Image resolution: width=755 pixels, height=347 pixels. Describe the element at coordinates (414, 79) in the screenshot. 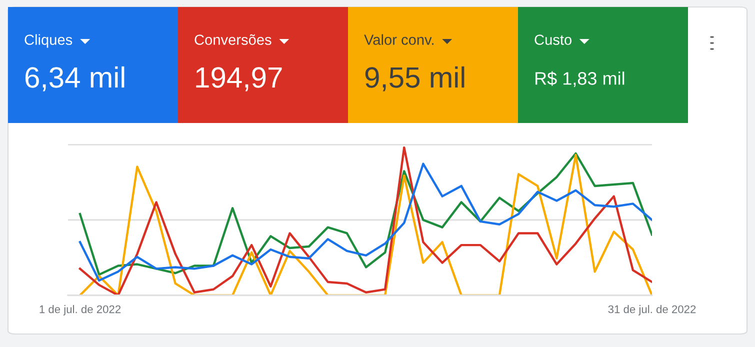

I see `text: 9,55 mil` at that location.